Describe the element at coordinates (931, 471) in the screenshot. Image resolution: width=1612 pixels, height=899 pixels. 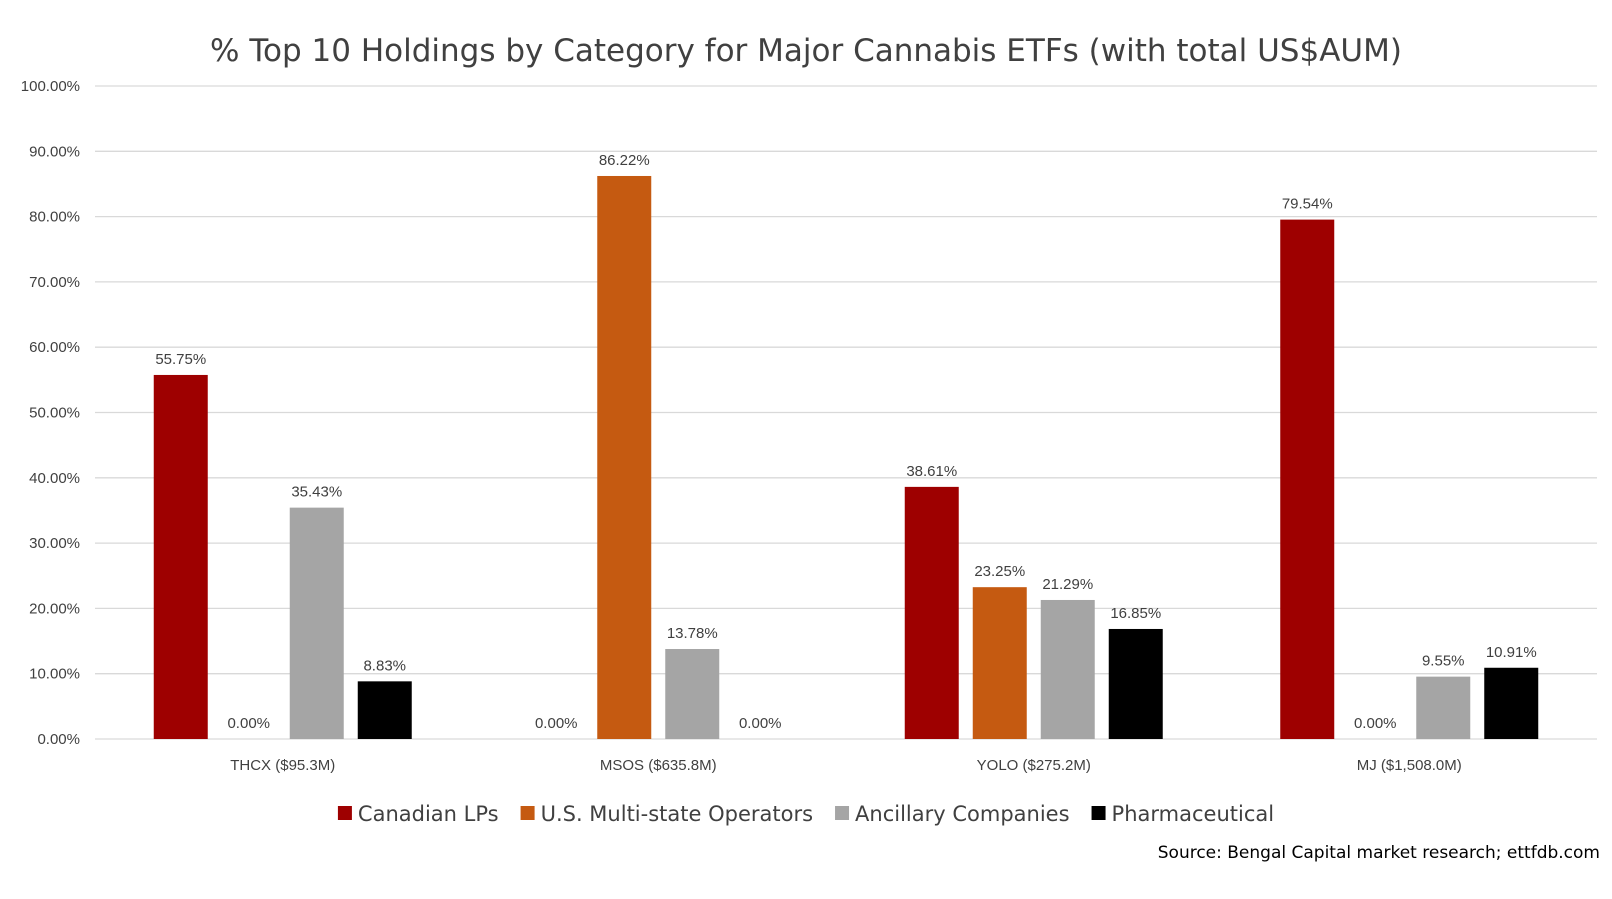
I see `data-label: 38.61%` at that location.